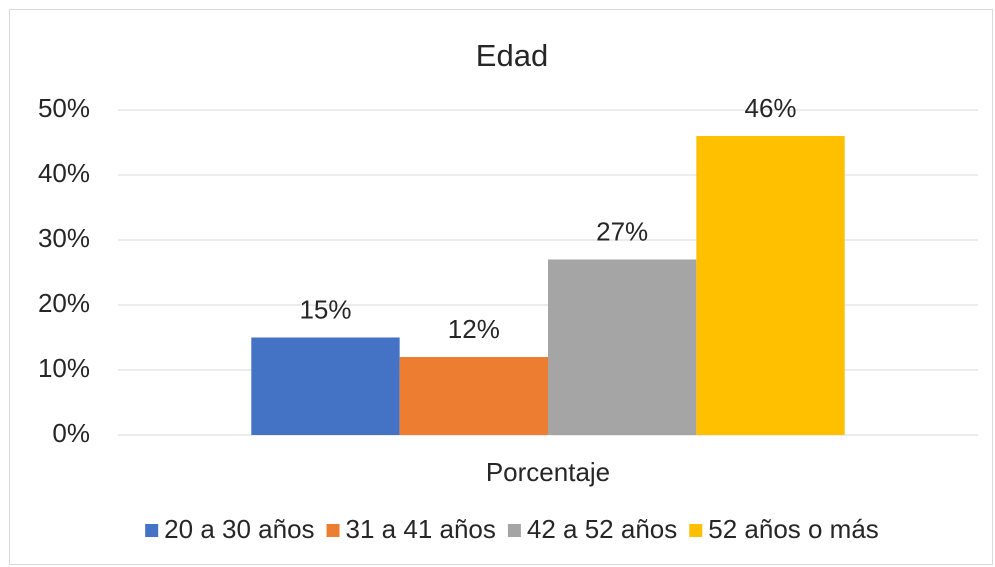 Image resolution: width=995 pixels, height=567 pixels. I want to click on data-label: 46%, so click(771, 108).